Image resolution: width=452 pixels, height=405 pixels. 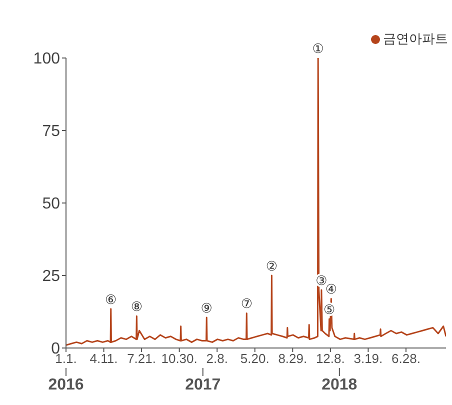 What do you see at coordinates (66, 385) in the screenshot?
I see `x2-tick-label: 2016` at bounding box center [66, 385].